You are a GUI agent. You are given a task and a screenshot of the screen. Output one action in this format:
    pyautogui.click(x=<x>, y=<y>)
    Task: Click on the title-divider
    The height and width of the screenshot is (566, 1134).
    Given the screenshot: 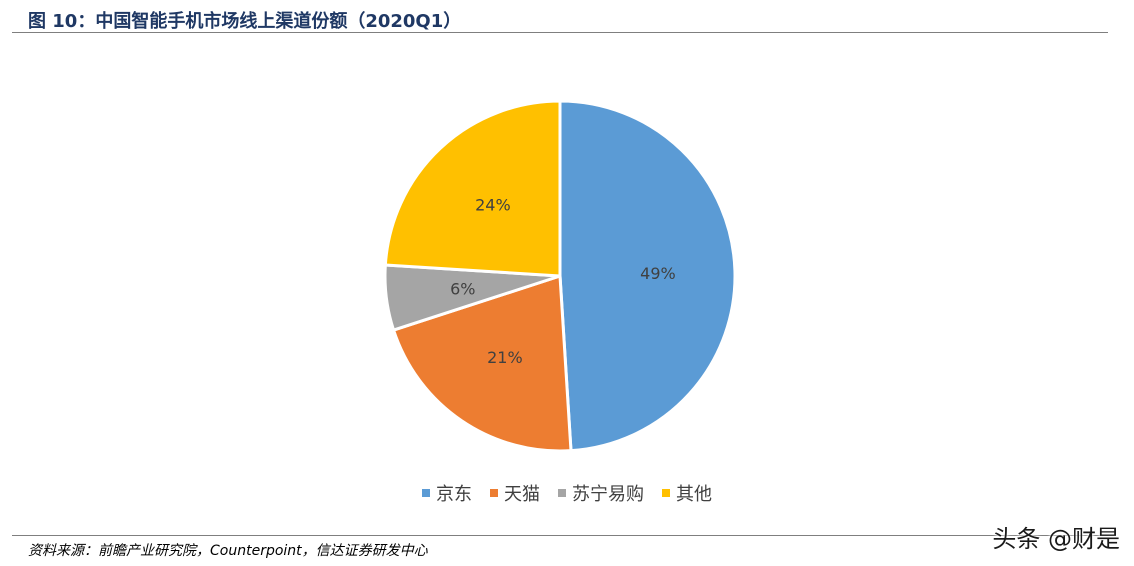 What is the action you would take?
    pyautogui.click(x=560, y=32)
    